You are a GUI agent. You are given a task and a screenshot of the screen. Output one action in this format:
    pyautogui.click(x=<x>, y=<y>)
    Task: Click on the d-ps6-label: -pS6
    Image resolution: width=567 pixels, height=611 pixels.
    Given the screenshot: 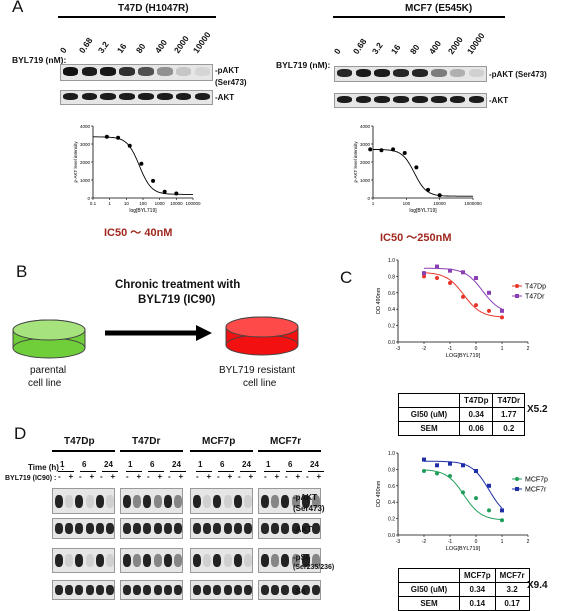 What is the action you would take?
    pyautogui.click(x=302, y=557)
    